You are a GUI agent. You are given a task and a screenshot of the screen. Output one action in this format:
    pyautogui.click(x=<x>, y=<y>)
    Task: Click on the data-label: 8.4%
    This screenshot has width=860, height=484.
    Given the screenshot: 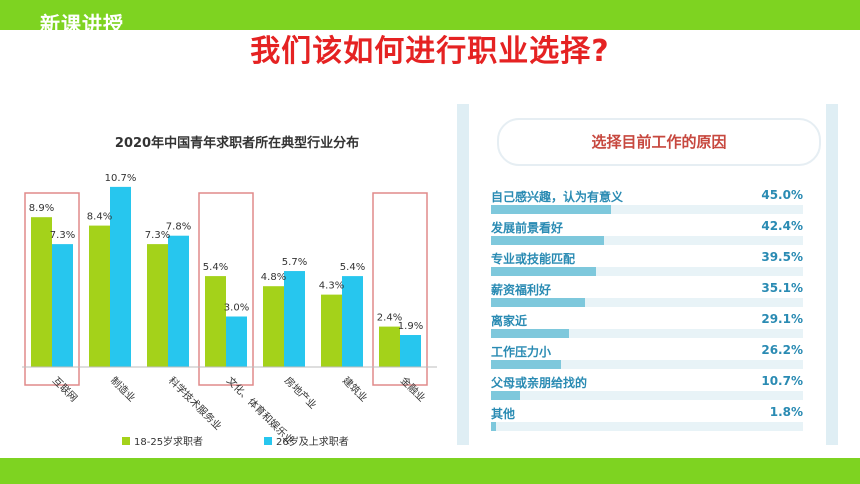 What is the action you would take?
    pyautogui.click(x=99, y=217)
    